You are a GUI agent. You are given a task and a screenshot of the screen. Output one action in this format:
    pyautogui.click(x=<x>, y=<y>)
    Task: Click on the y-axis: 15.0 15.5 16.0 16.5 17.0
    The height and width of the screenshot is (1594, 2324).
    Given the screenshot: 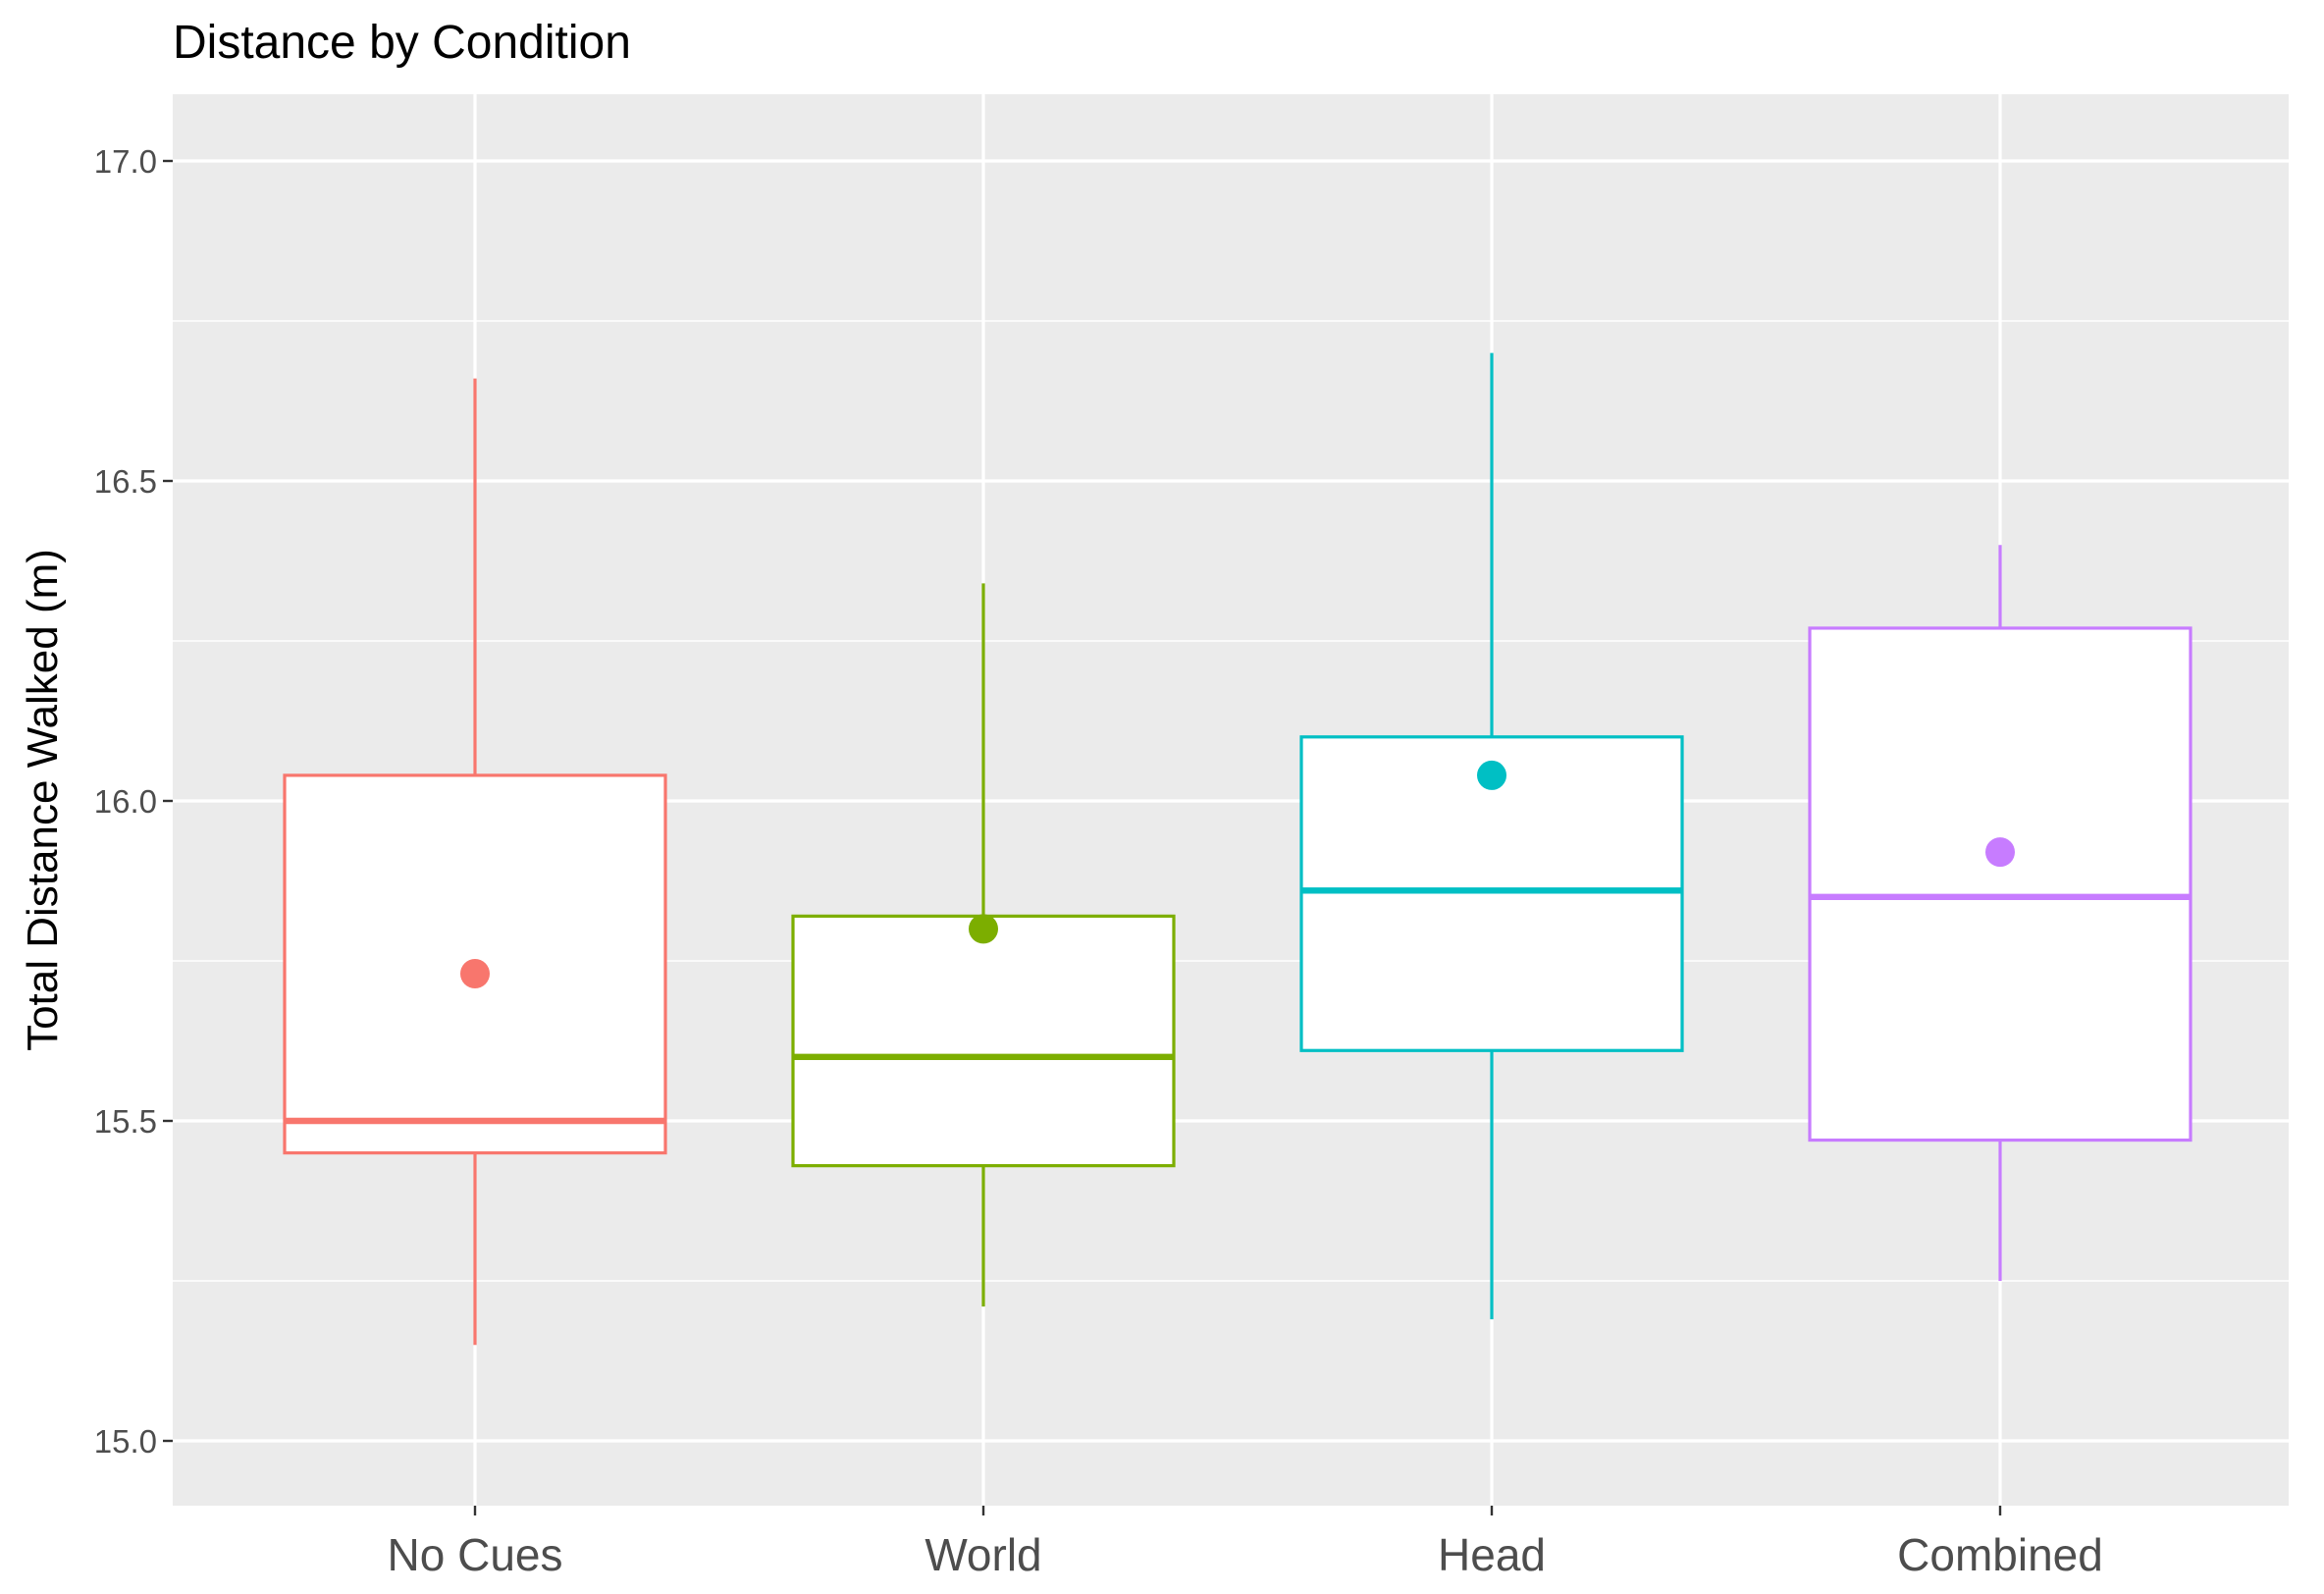 What is the action you would take?
    pyautogui.click(x=134, y=801)
    